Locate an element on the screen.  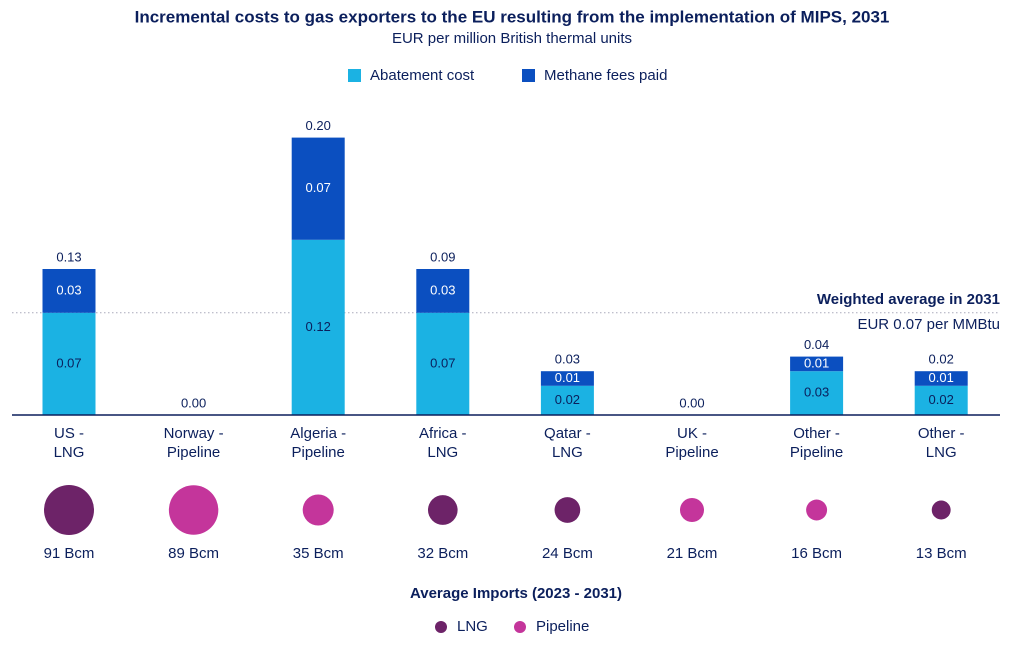
imports-legend-label: LNG is located at coordinates (472, 626).